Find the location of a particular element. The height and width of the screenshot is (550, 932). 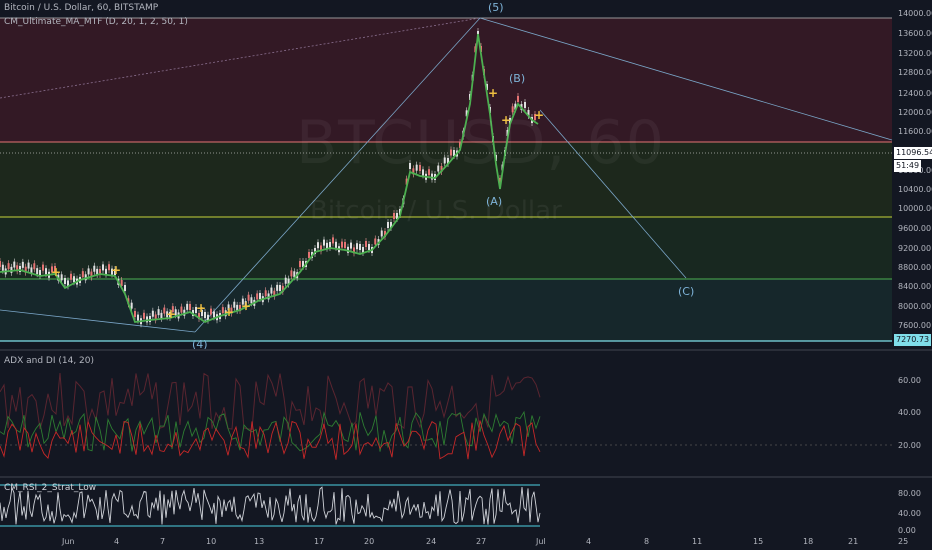

price-tick-label: 12000.00 is located at coordinates (915, 112).